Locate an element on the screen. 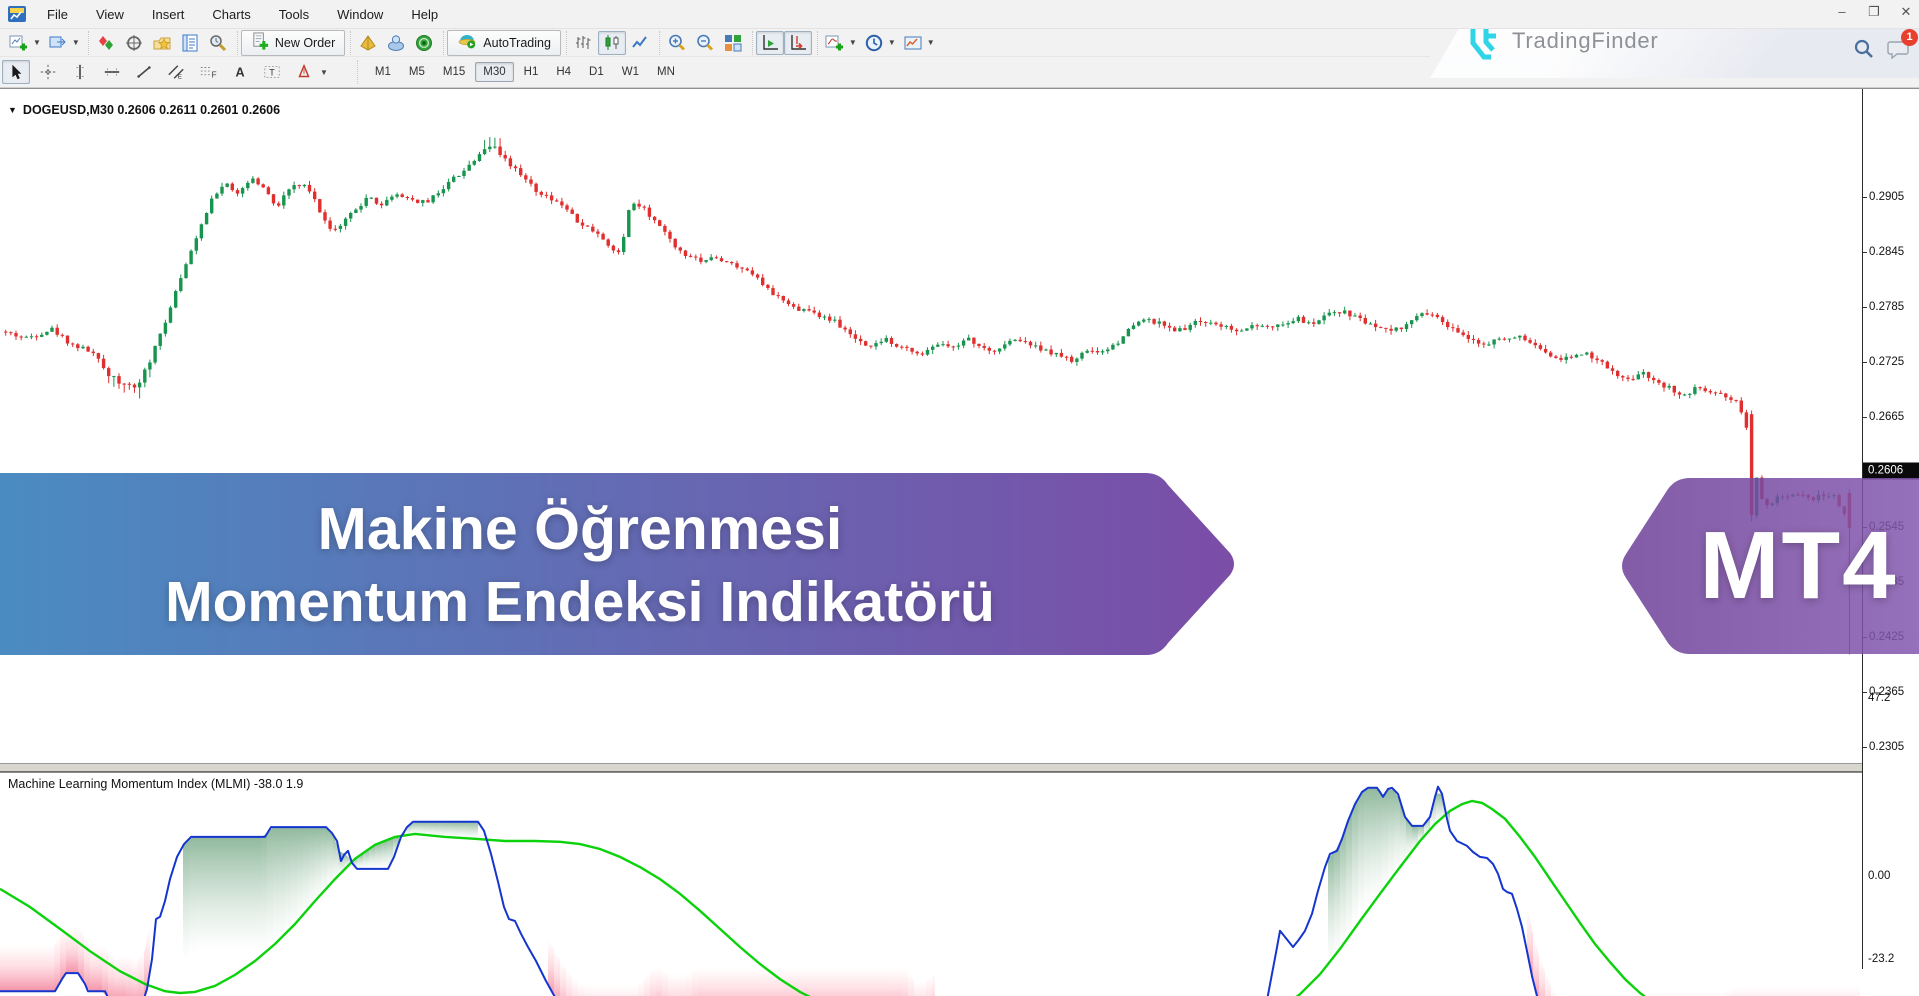 The height and width of the screenshot is (996, 1919). autotrading-button: AutoTrading is located at coordinates (504, 42).